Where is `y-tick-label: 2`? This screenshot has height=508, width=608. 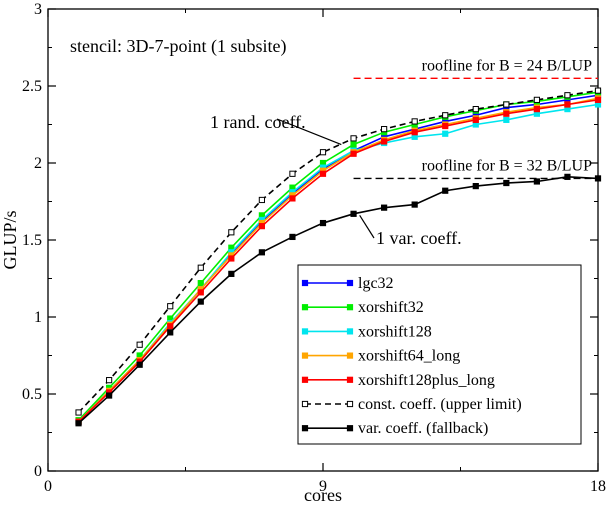
y-tick-label: 2 is located at coordinates (38, 163).